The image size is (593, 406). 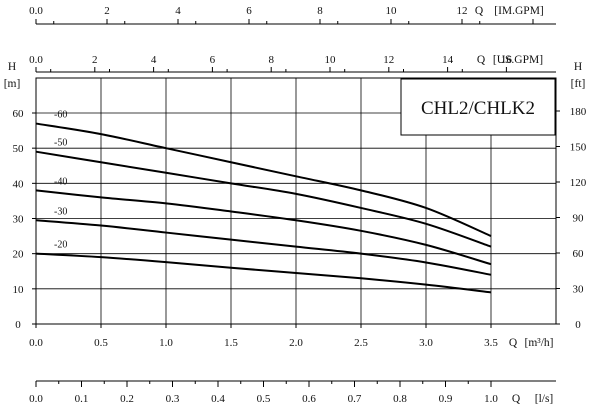 I want to click on tick-label: 120, so click(x=578, y=183).